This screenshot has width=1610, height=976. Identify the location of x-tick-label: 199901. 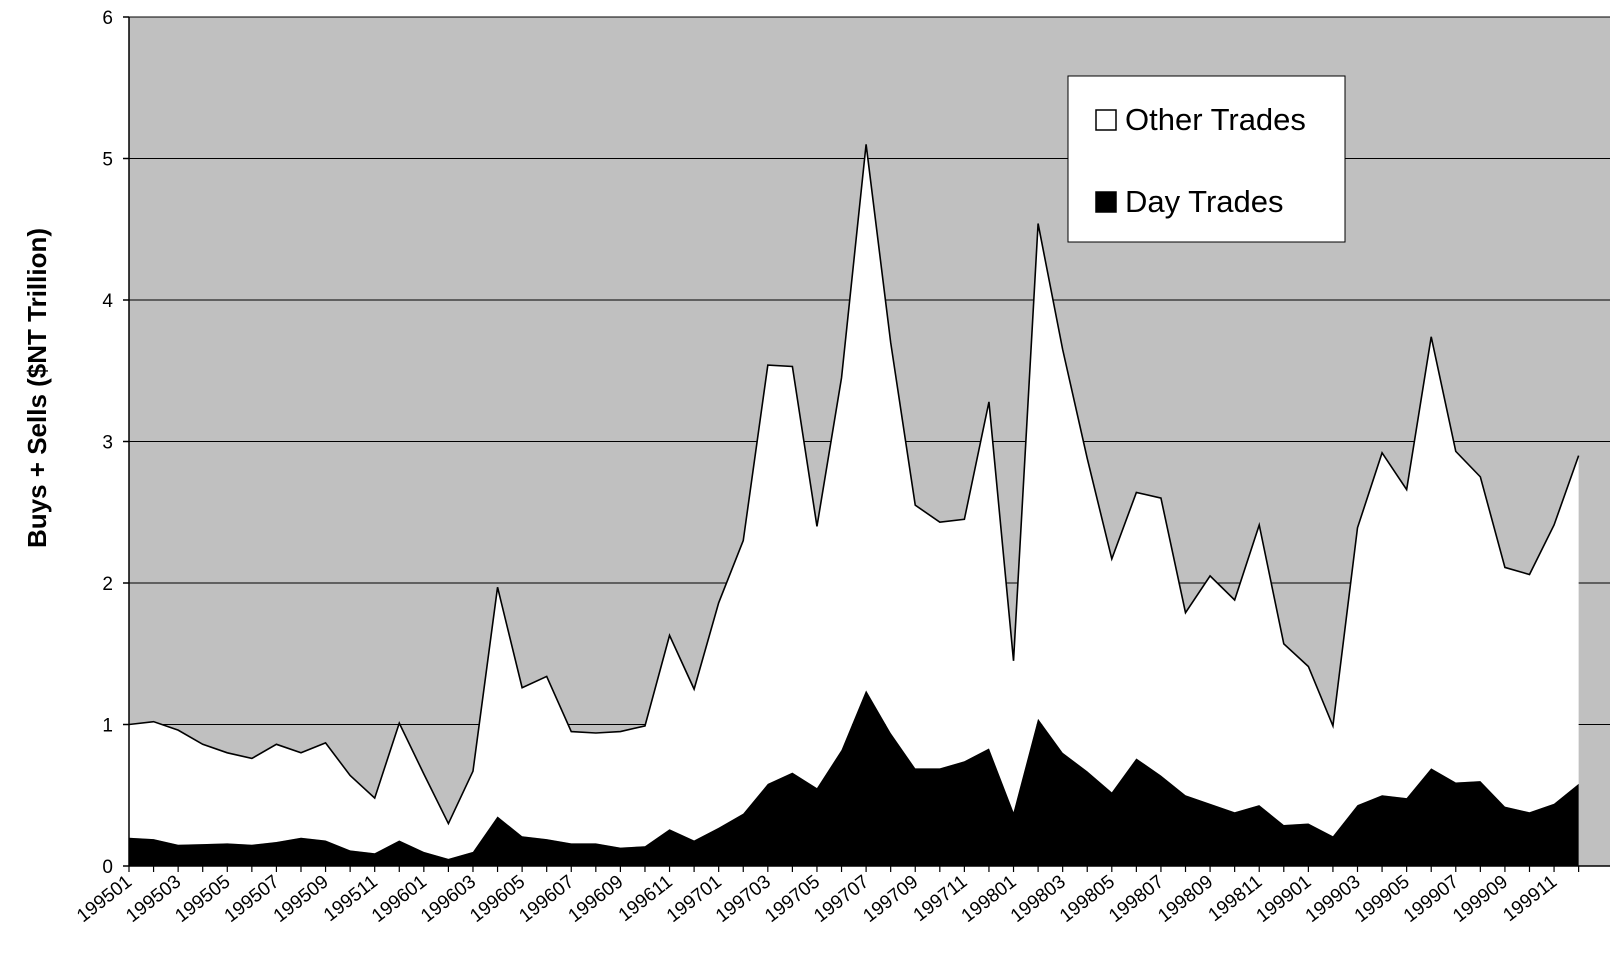
(1284, 899).